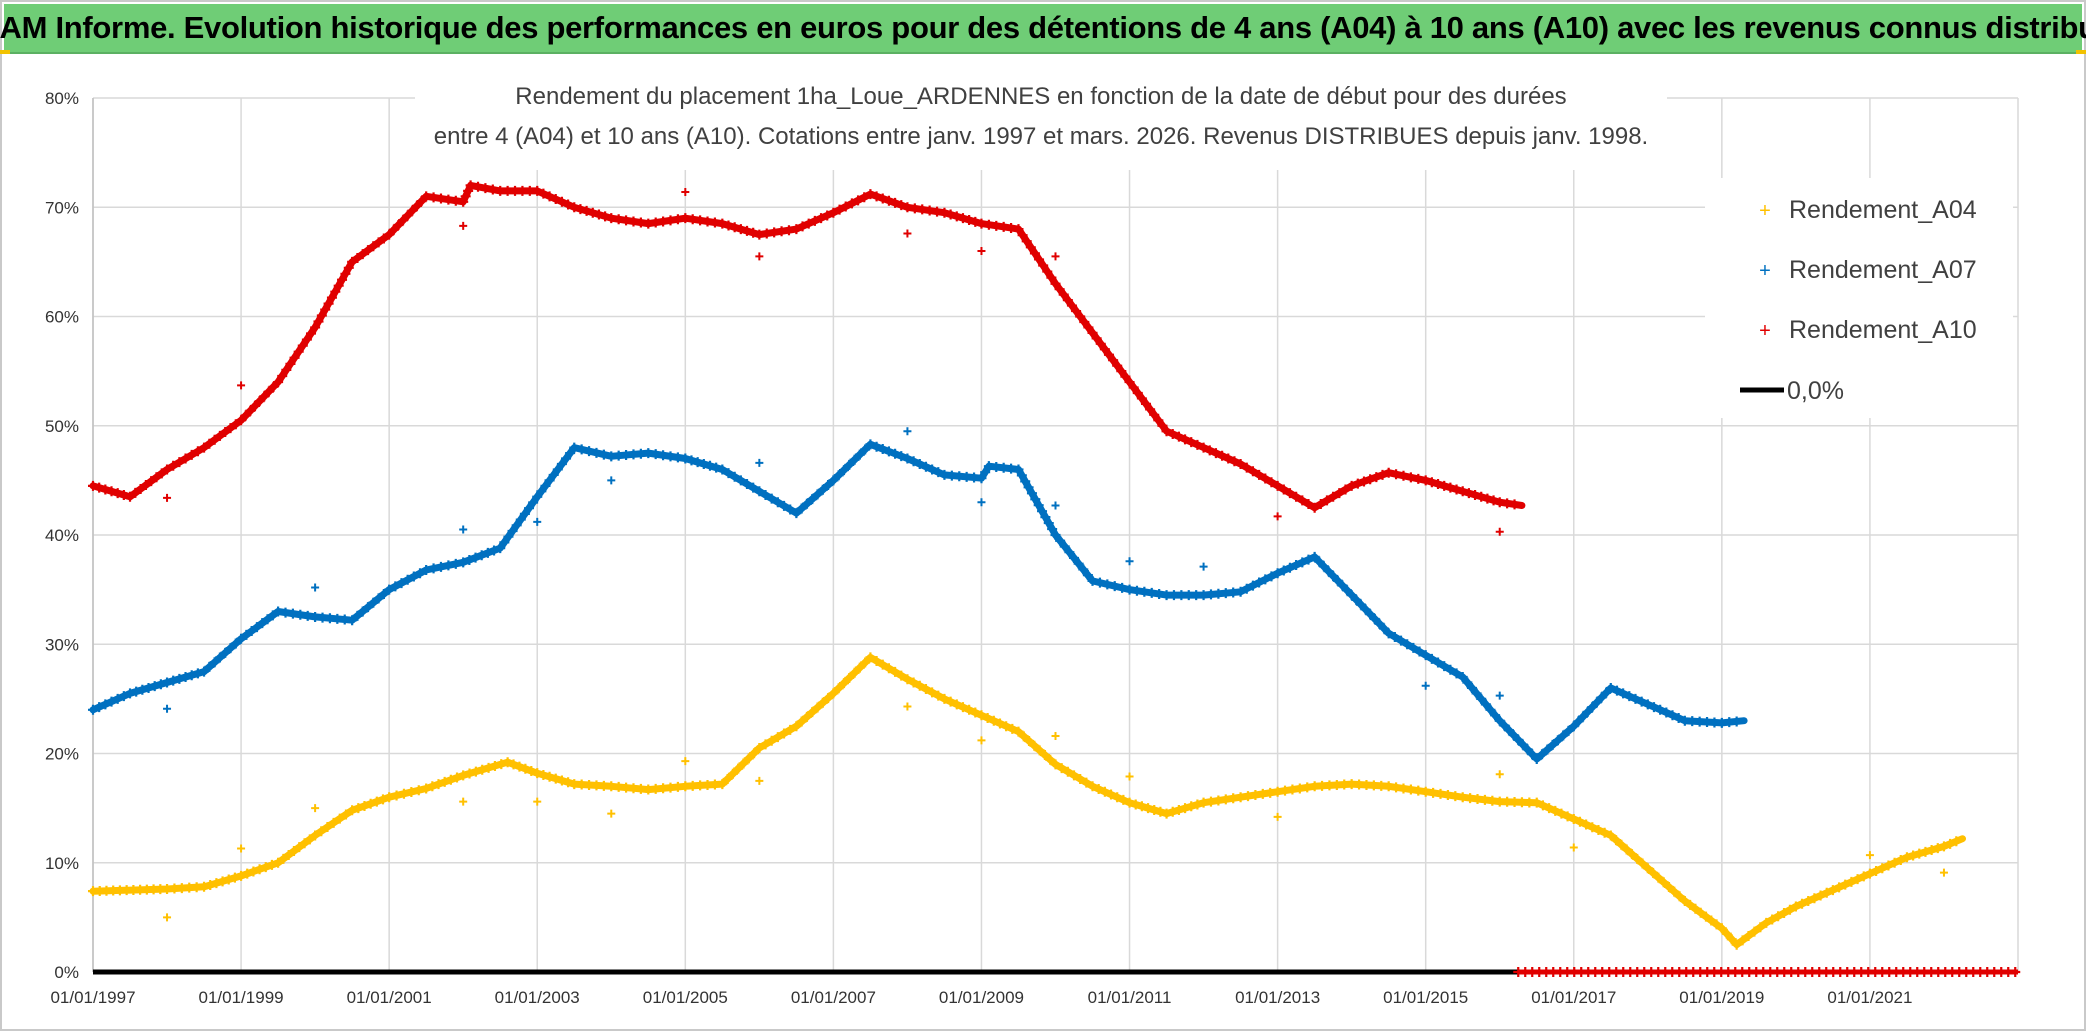 The width and height of the screenshot is (2086, 1031). What do you see at coordinates (537, 997) in the screenshot?
I see `x-tick-label: 01/01/2003` at bounding box center [537, 997].